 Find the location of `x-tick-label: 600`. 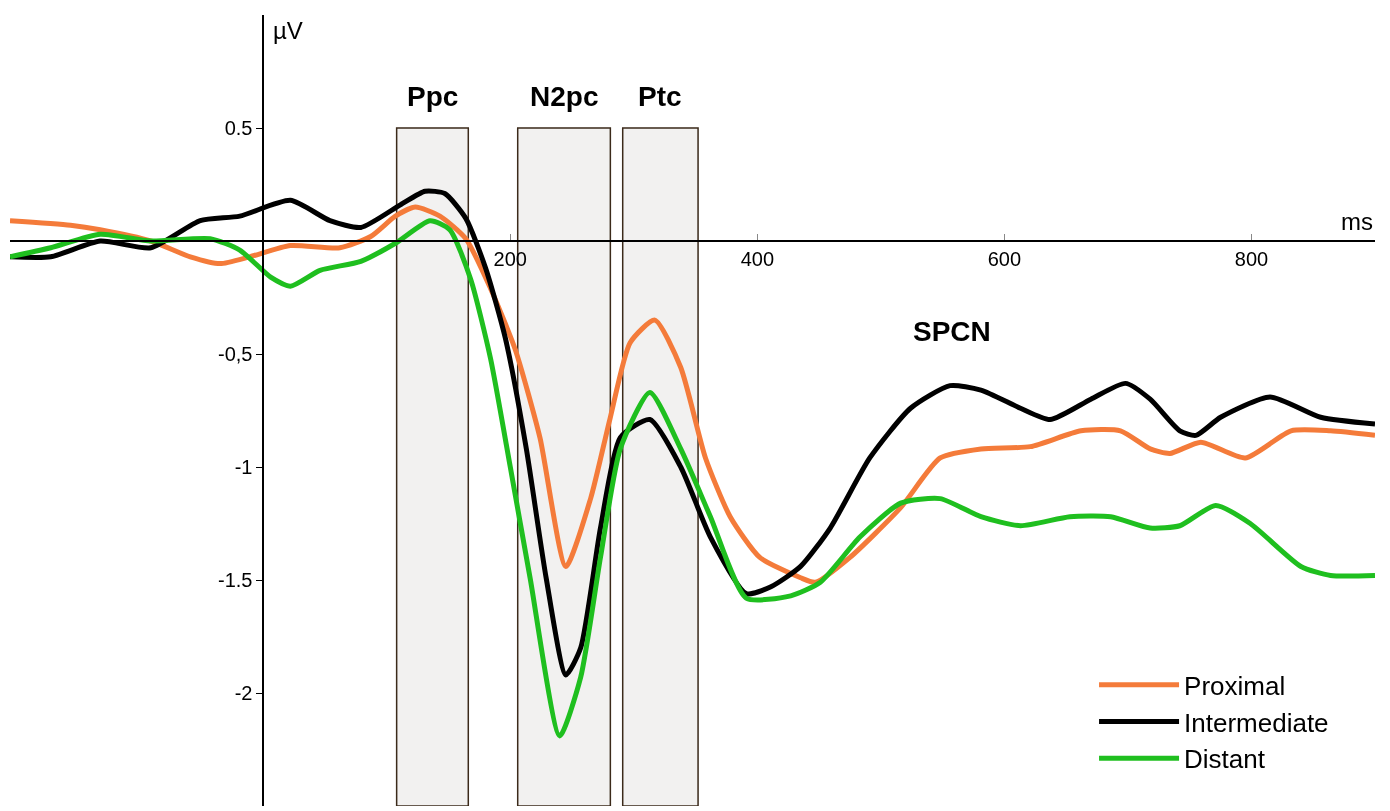

x-tick-label: 600 is located at coordinates (1004, 258).